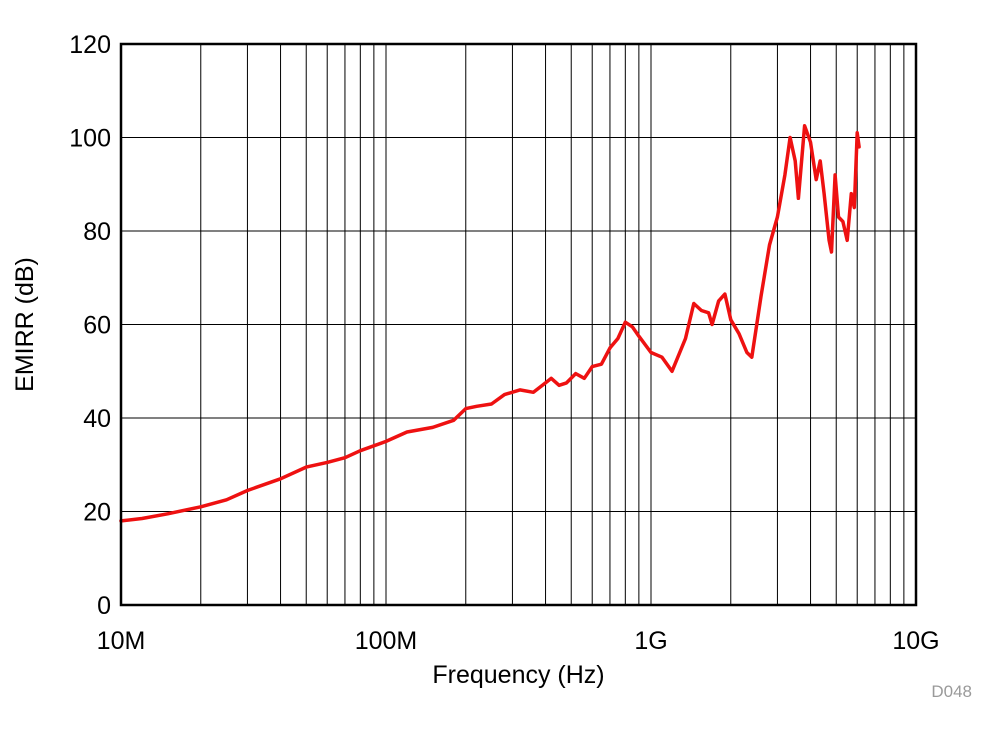  I want to click on y-tick-label: 60, so click(97, 326).